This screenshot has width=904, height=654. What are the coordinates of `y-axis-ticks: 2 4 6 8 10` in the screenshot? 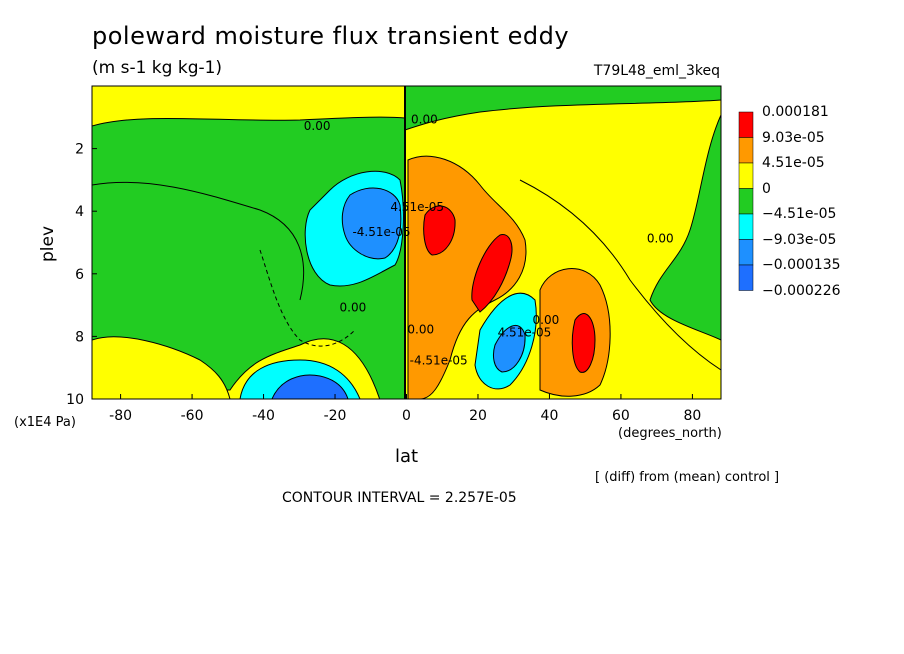 It's located at (81, 275).